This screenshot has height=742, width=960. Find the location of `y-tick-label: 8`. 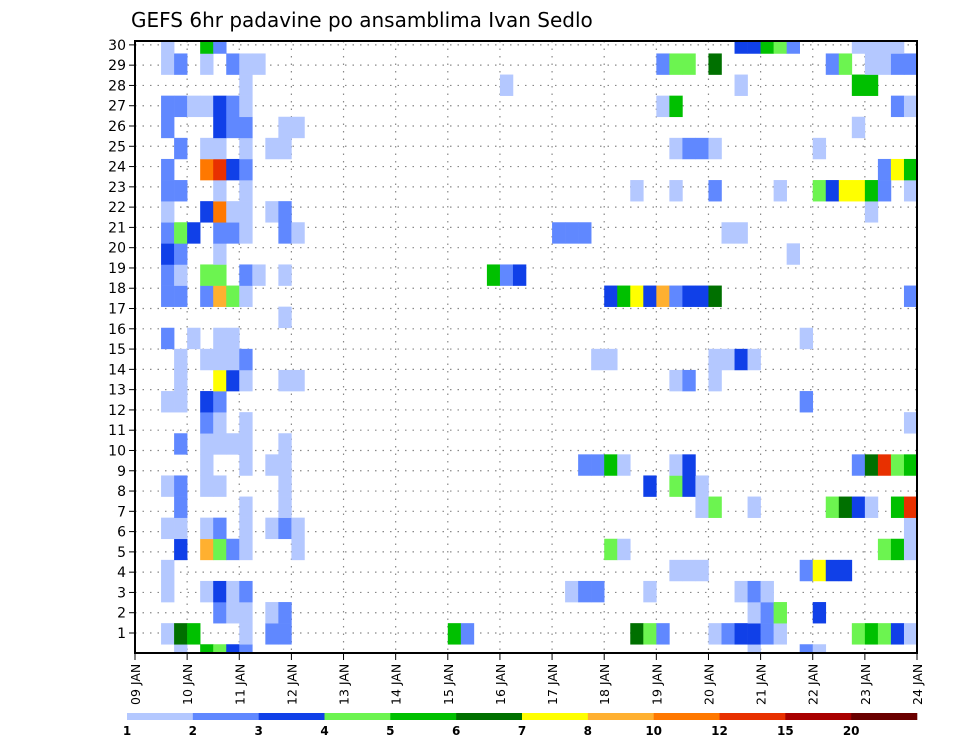

y-tick-label: 8 is located at coordinates (121, 492).